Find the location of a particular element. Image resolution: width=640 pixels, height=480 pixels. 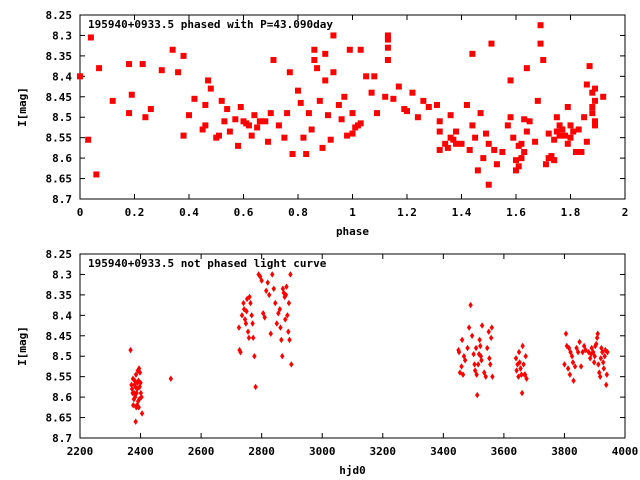

y-tick-label: 8.7 is located at coordinates (62, 438).